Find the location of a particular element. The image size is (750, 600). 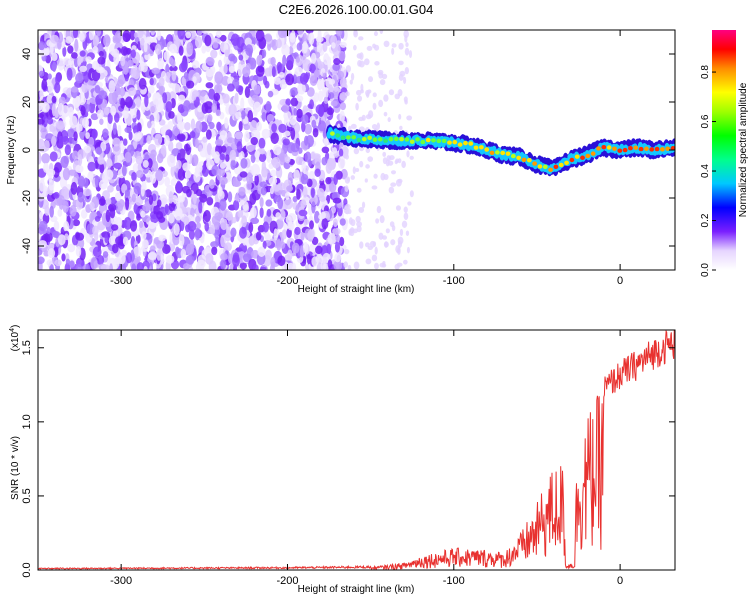

snr-xtick-label: 0 is located at coordinates (620, 581).